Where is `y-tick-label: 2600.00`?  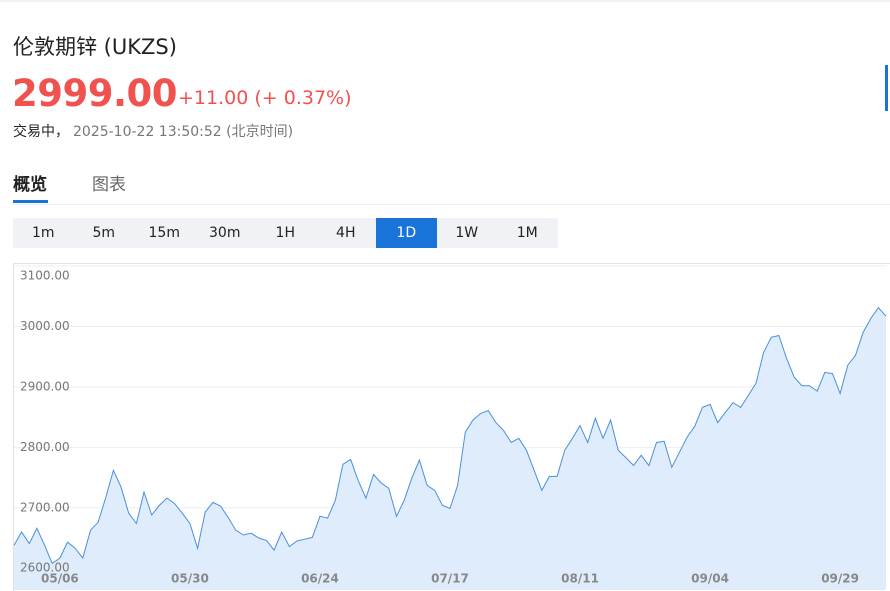
y-tick-label: 2600.00 is located at coordinates (45, 568).